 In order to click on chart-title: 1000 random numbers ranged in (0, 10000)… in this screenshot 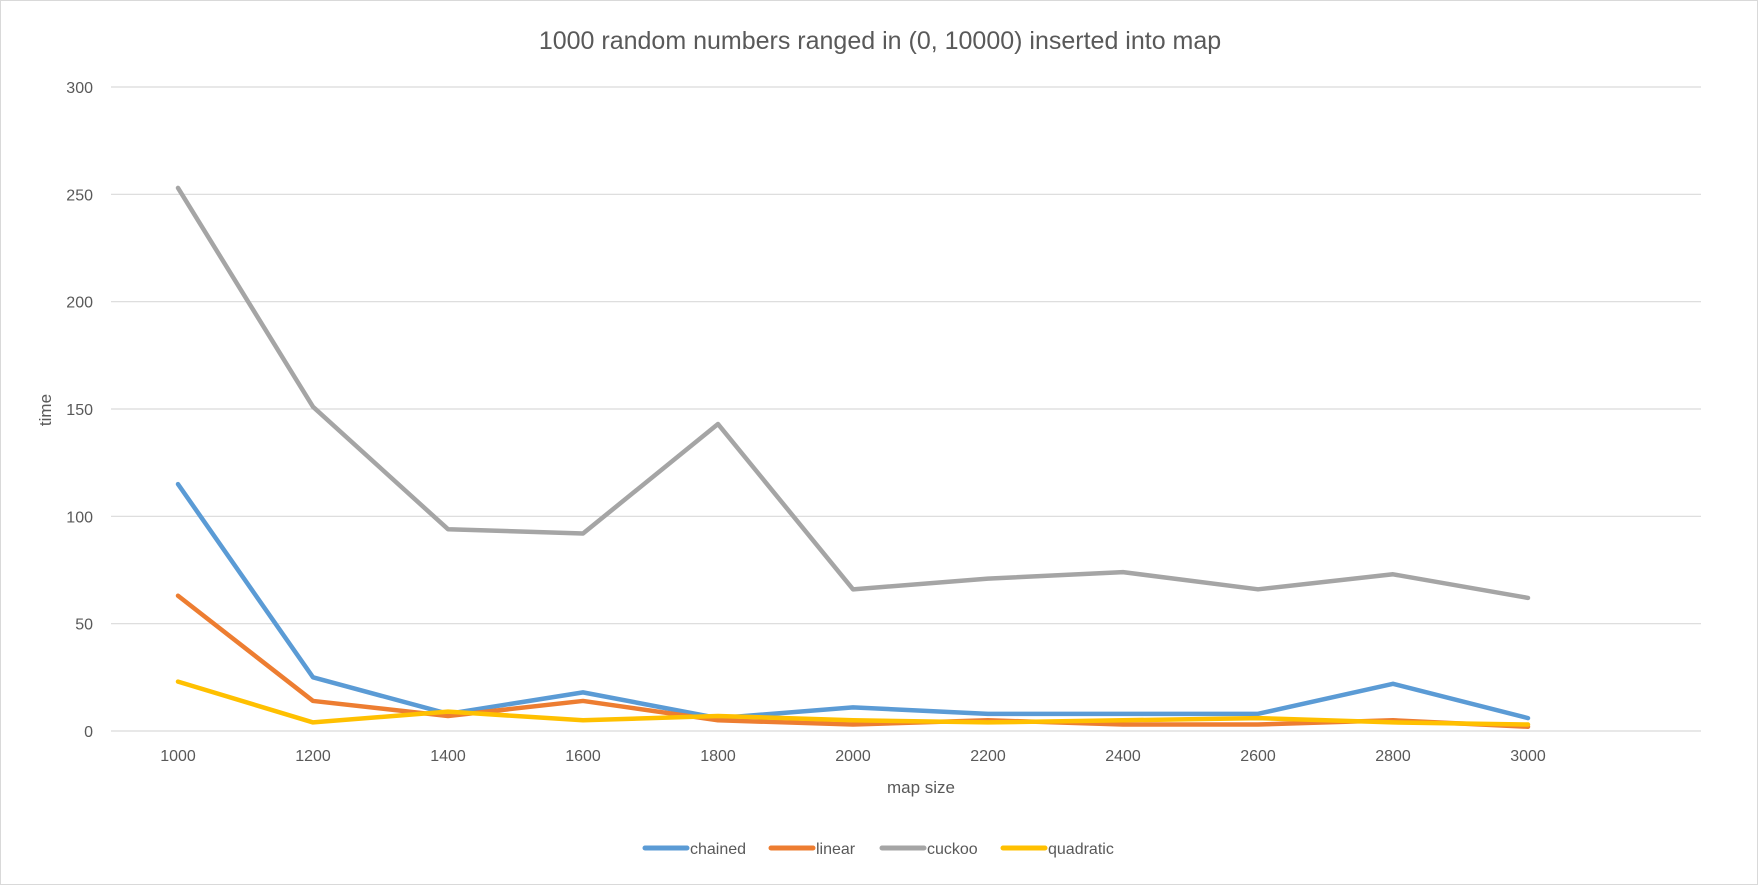, I will do `click(880, 41)`.